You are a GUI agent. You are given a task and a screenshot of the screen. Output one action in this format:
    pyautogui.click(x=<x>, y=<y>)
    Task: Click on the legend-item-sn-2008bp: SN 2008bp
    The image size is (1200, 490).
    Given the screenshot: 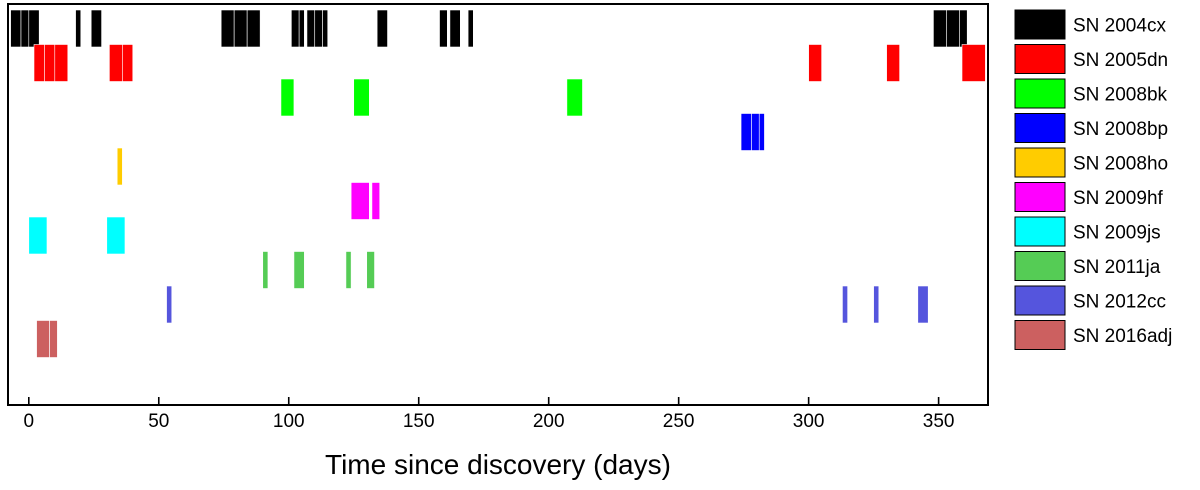 What is the action you would take?
    pyautogui.click(x=1091, y=128)
    